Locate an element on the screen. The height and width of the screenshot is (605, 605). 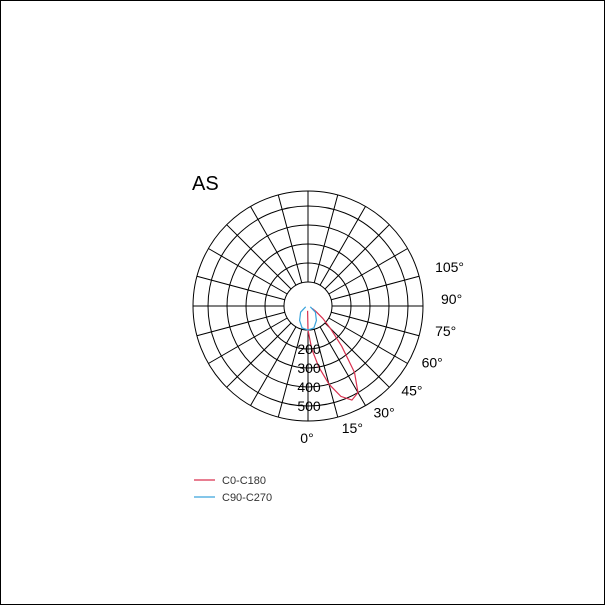
ring-labels: 200 300 400 500 is located at coordinates (309, 377).